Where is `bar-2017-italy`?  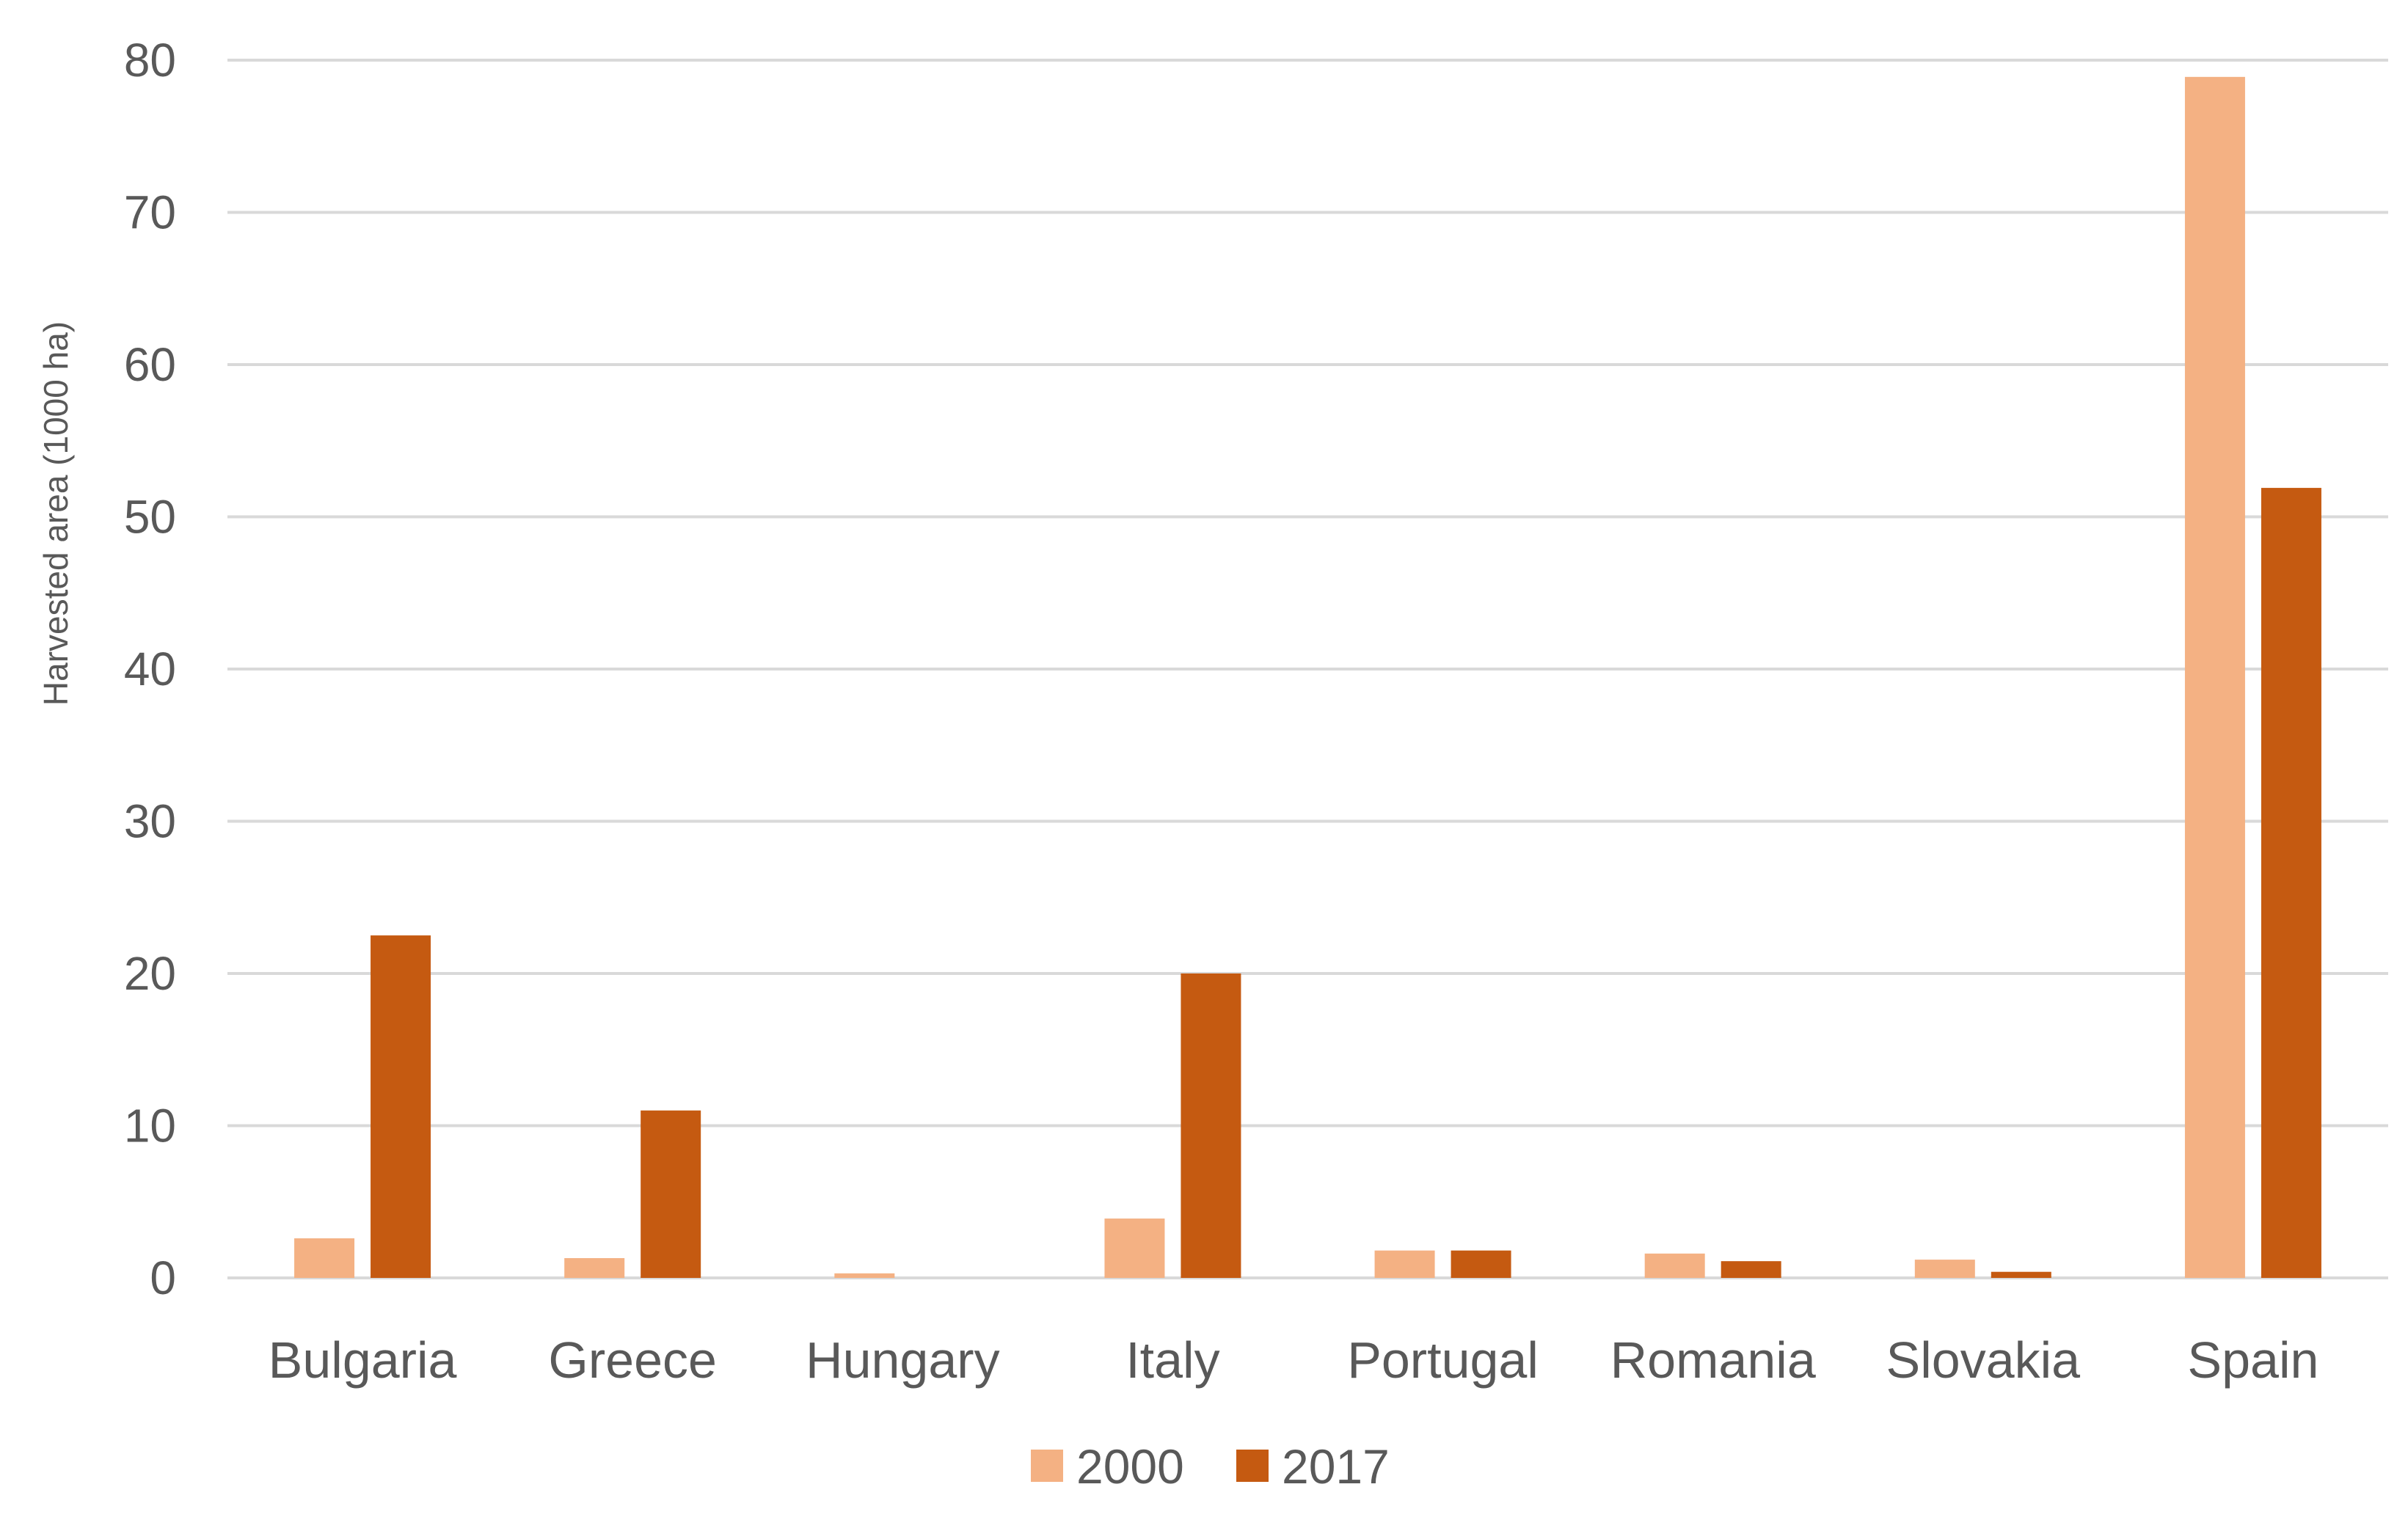 bar-2017-italy is located at coordinates (1211, 1125).